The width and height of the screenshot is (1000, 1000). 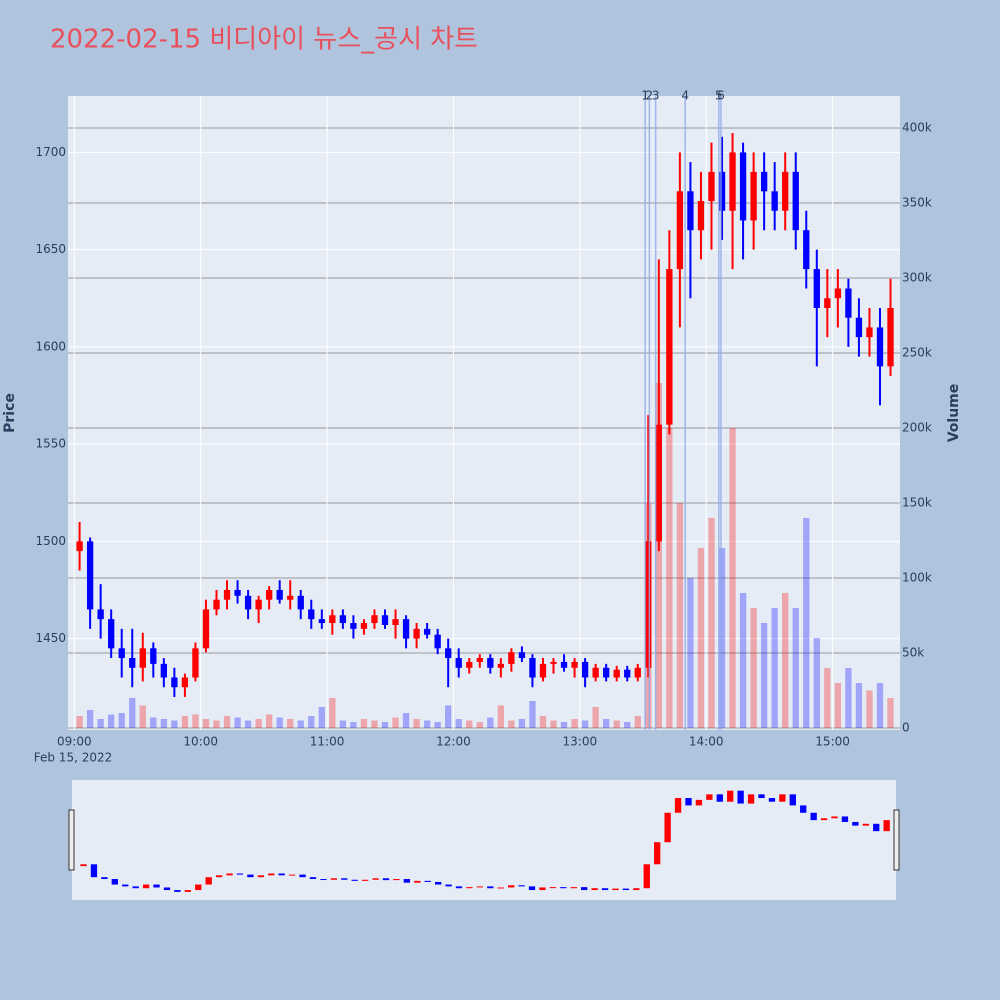 What do you see at coordinates (50, 346) in the screenshot?
I see `y-tick-label: 1600` at bounding box center [50, 346].